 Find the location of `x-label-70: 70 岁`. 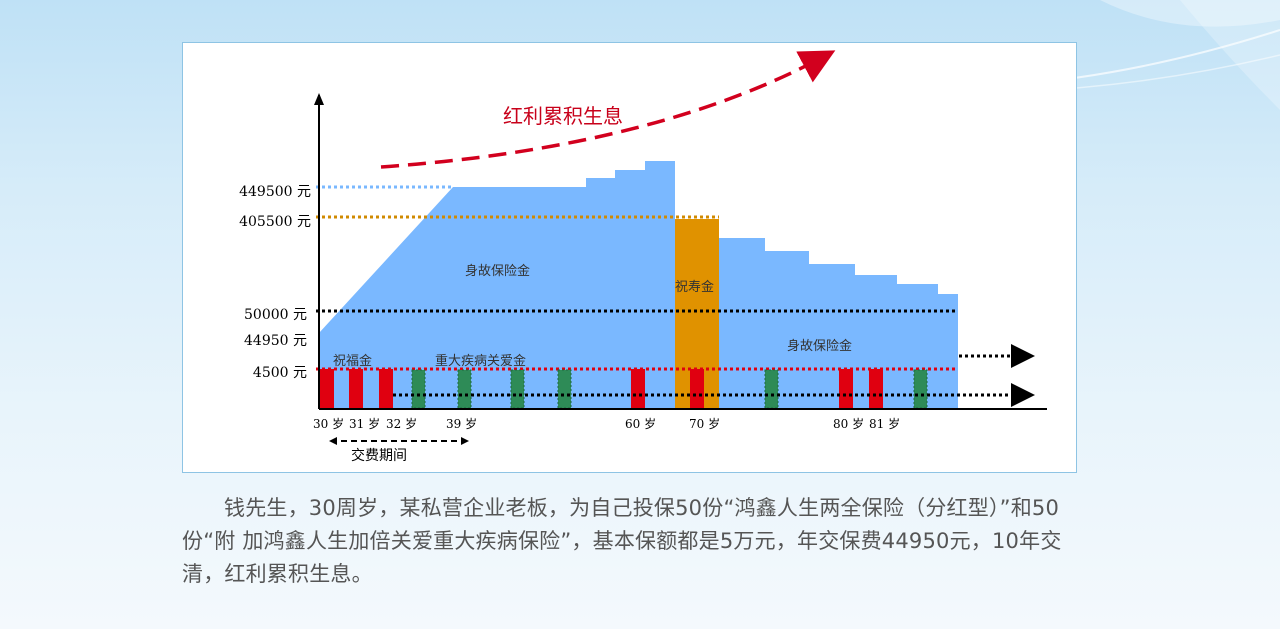

x-label-70: 70 岁 is located at coordinates (704, 423).